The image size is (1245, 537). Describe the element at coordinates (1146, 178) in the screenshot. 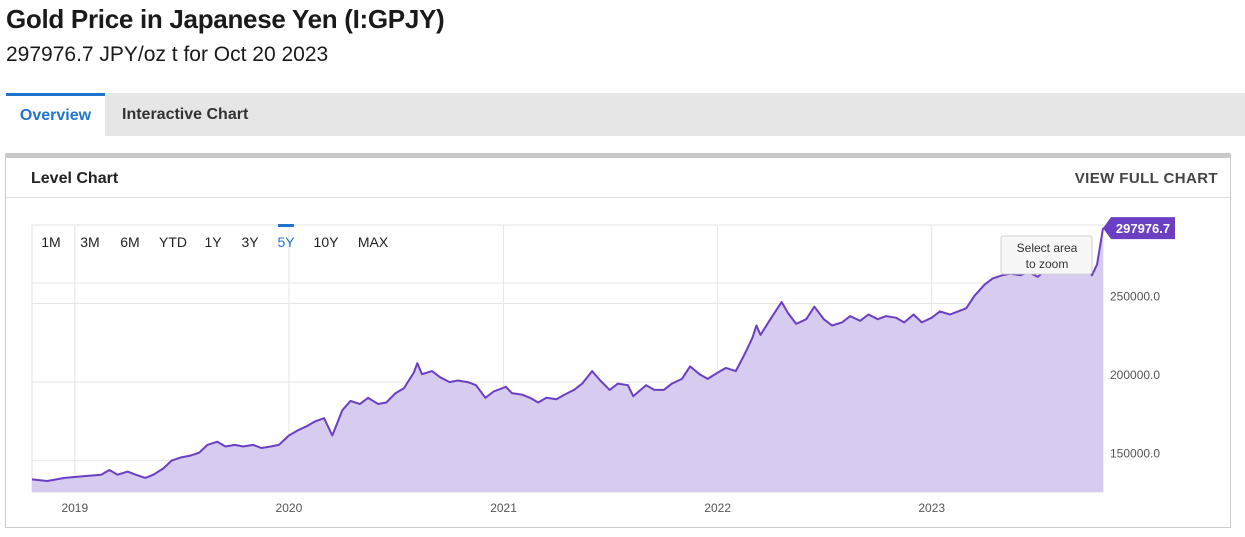

I see `view-full-chart-link: VIEW FULL CHART` at that location.